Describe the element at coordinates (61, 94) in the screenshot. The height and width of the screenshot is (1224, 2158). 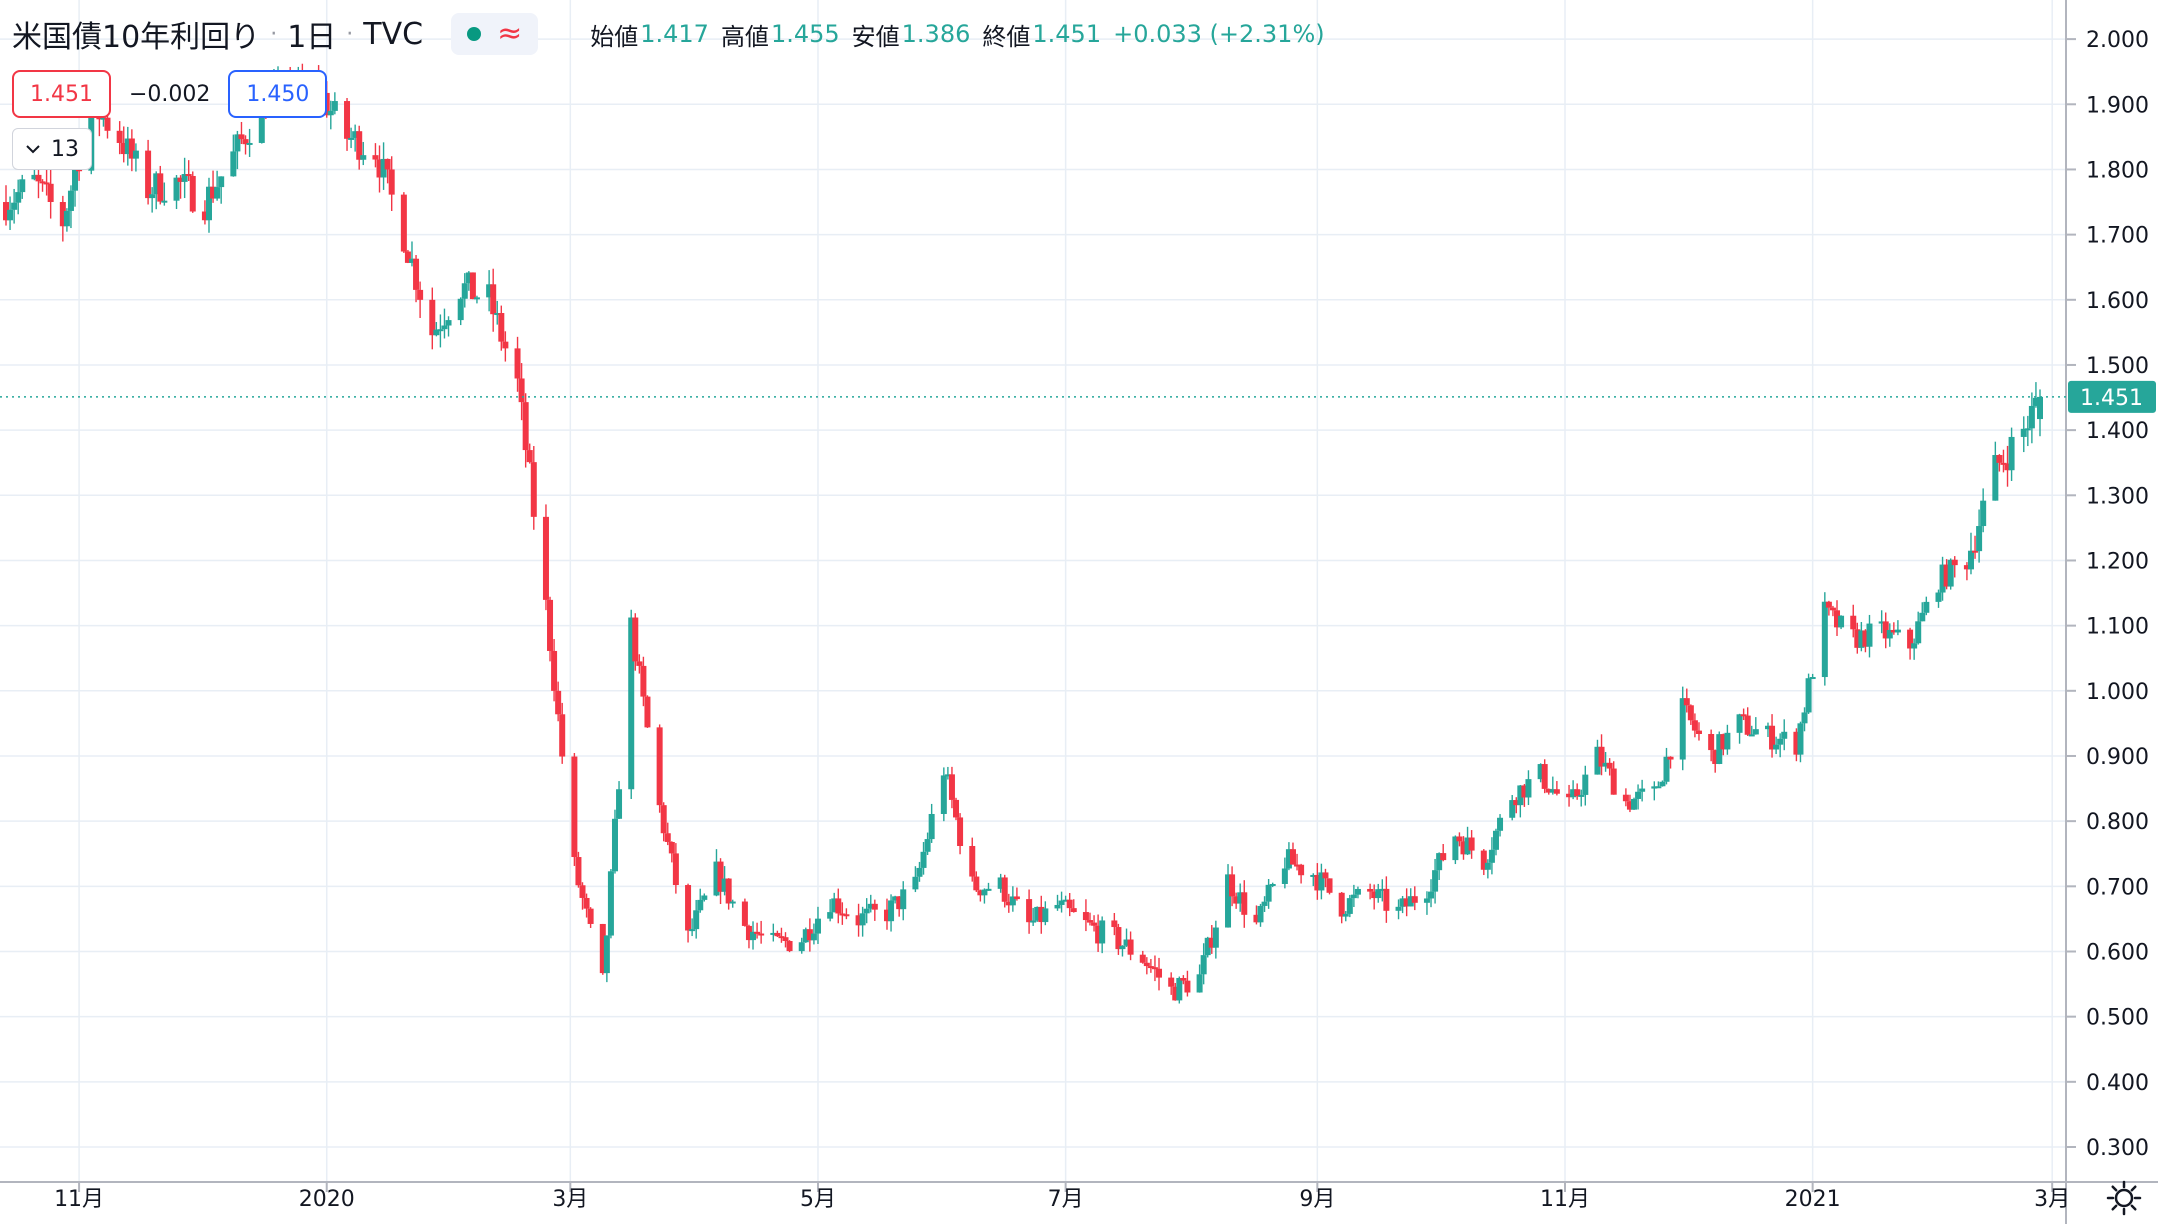
I see `sell-button: 1.451` at that location.